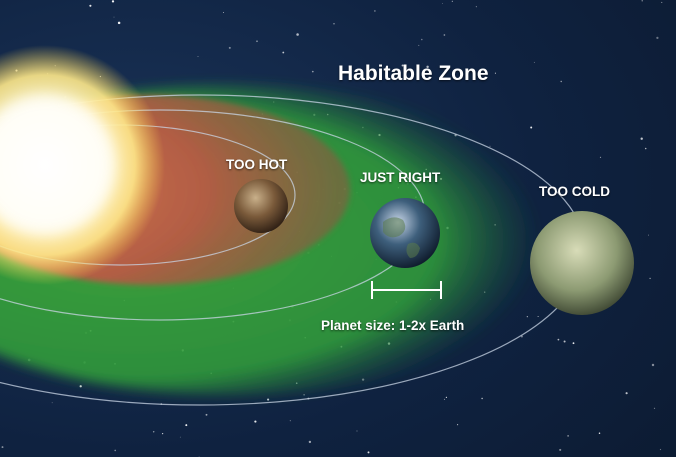 The image size is (676, 457). I want to click on diagram-title: Habitable Zone, so click(413, 73).